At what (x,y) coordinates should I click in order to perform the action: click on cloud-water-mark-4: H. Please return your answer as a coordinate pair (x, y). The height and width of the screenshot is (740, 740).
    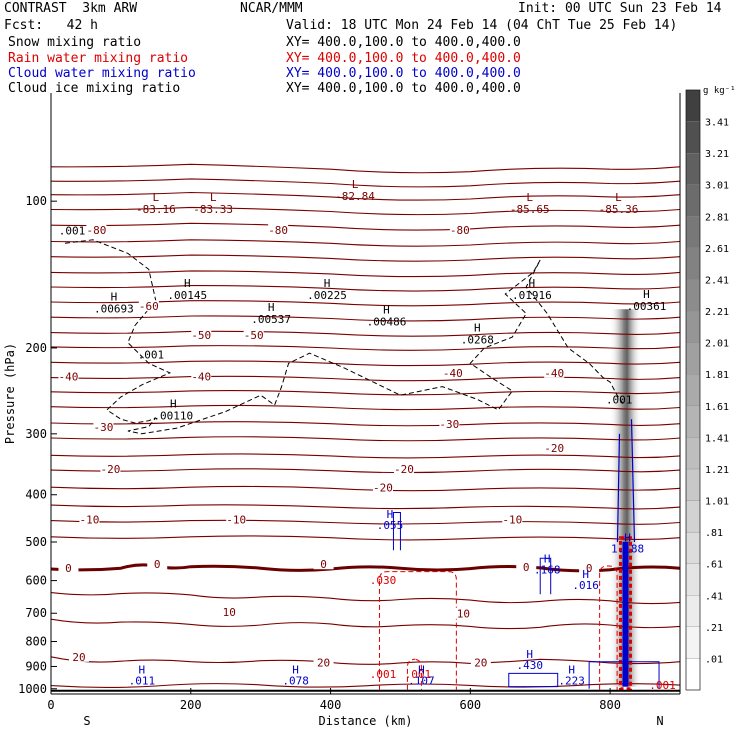
    Looking at the image, I should click on (142, 669).